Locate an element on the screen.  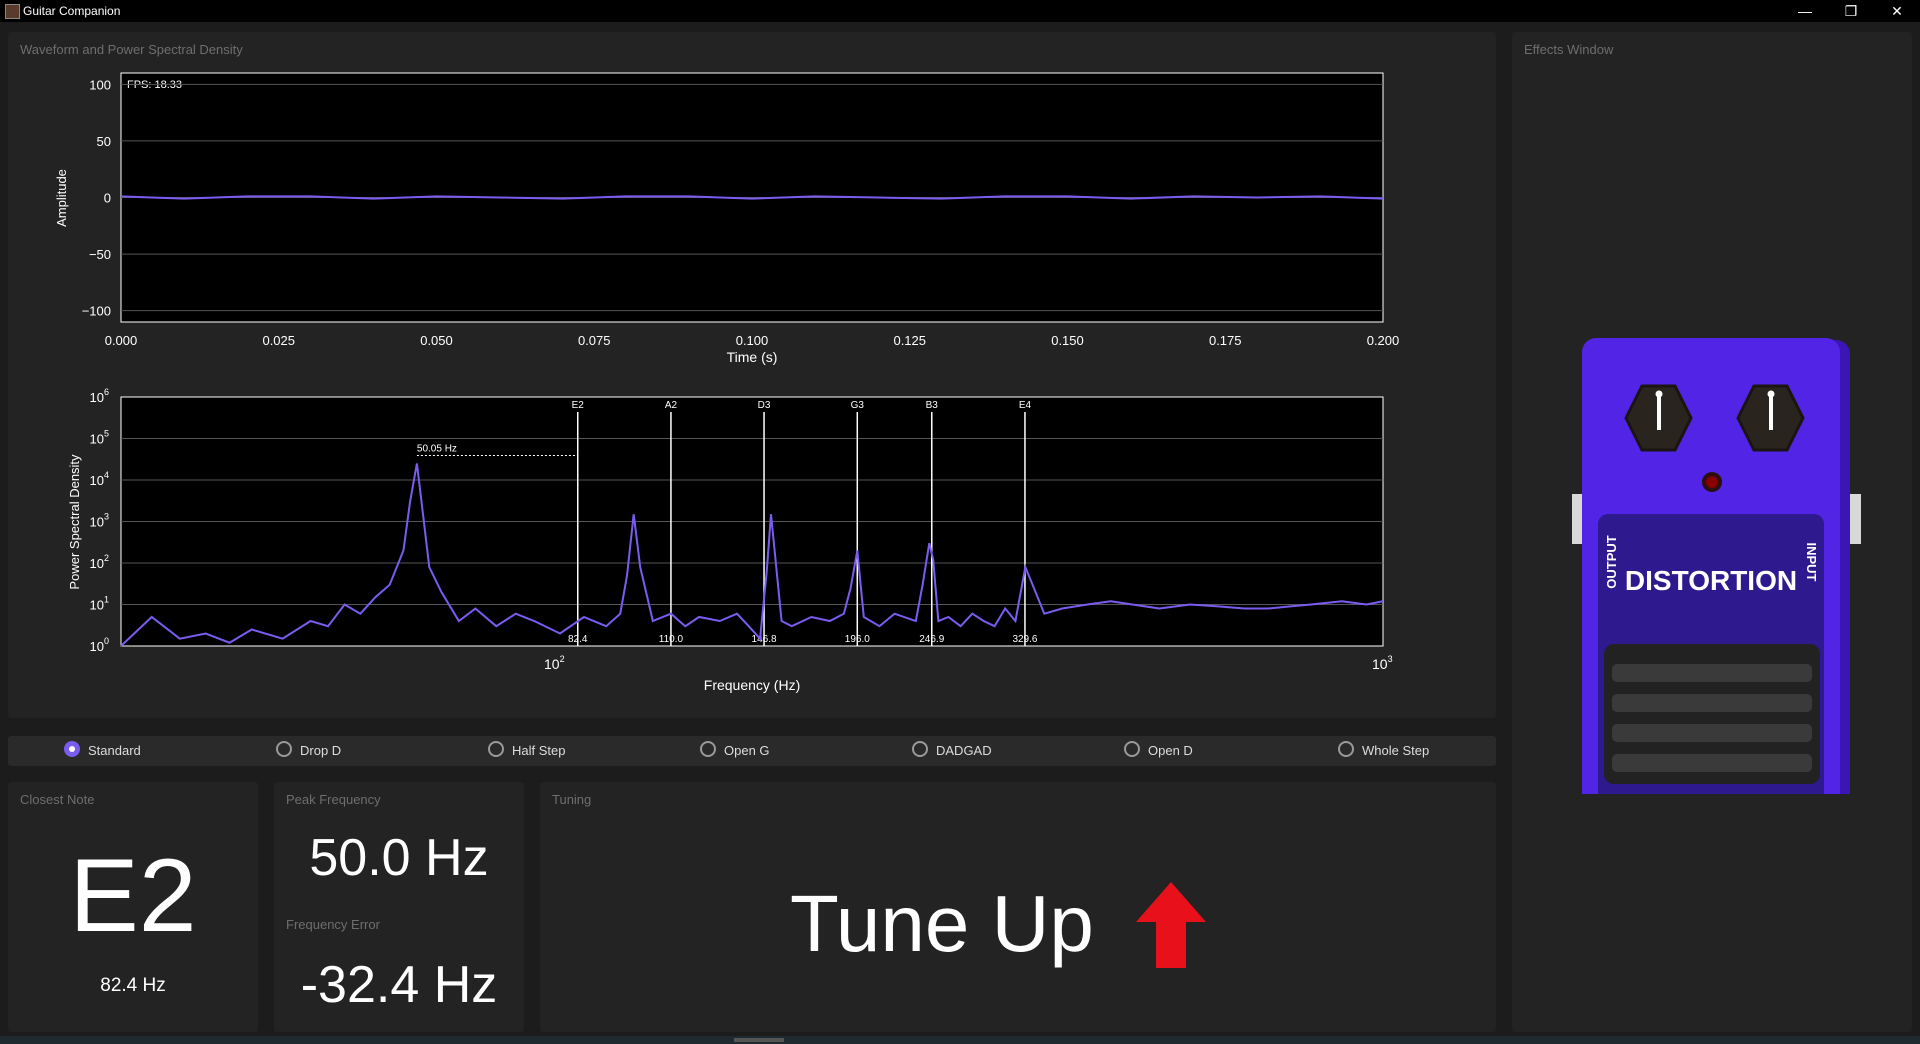
pedal-name: DISTORTION is located at coordinates (1711, 580).